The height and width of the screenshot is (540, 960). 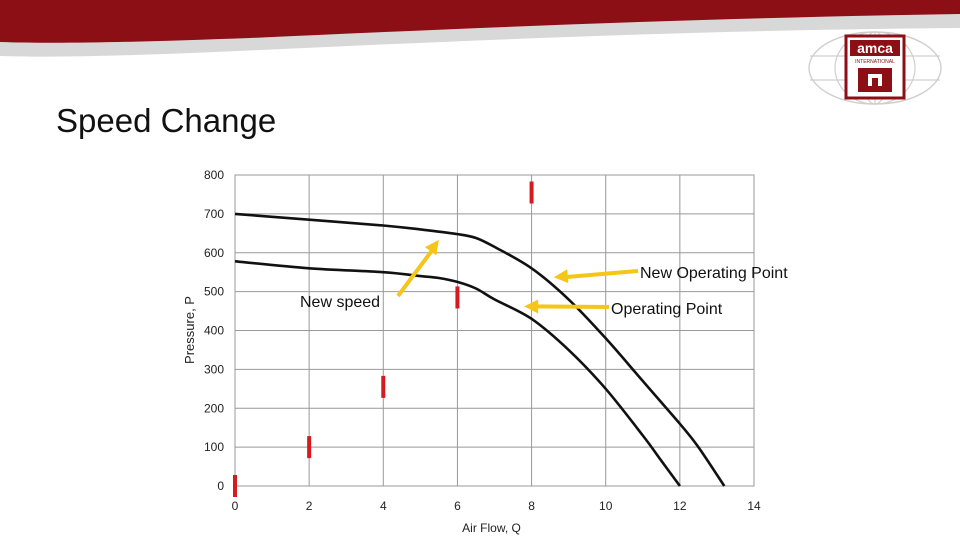 What do you see at coordinates (416, 272) in the screenshot?
I see `arrow-new-speed` at bounding box center [416, 272].